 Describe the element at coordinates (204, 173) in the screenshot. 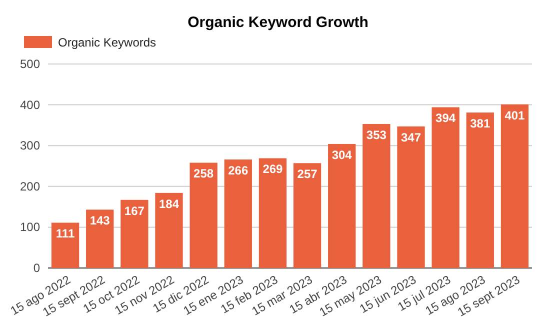

I see `data-label: 258` at that location.